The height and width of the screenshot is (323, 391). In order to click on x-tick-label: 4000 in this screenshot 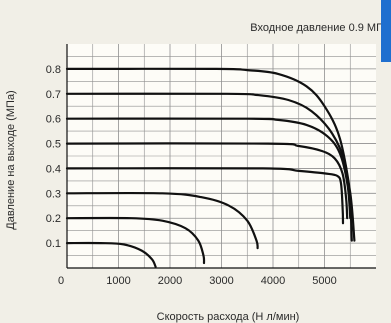, I will do `click(273, 281)`.